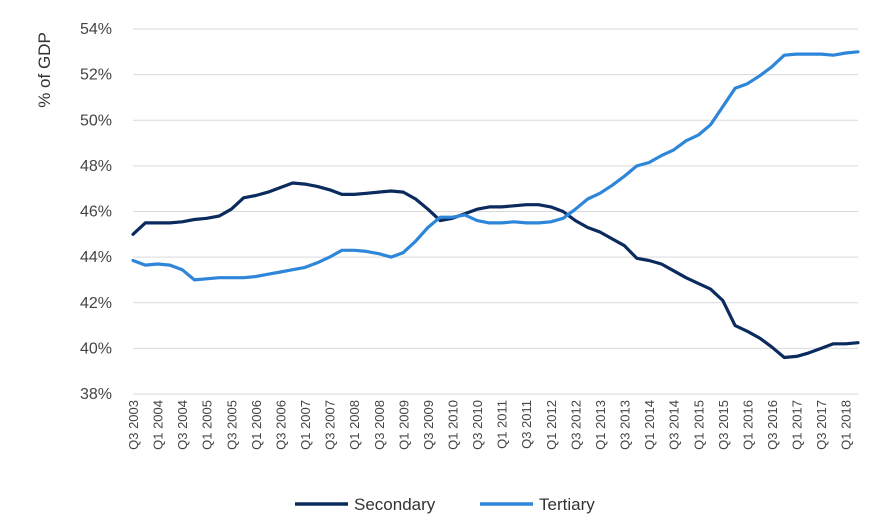 Image resolution: width=886 pixels, height=524 pixels. What do you see at coordinates (428, 425) in the screenshot?
I see `x-tick-label: Q3 2009` at bounding box center [428, 425].